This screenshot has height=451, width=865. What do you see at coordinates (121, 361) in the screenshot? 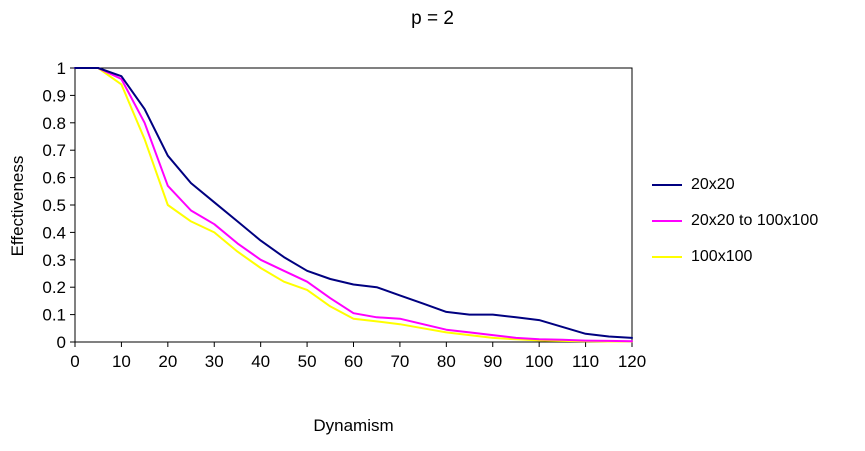
I see `svg-text: 10` at bounding box center [121, 361].